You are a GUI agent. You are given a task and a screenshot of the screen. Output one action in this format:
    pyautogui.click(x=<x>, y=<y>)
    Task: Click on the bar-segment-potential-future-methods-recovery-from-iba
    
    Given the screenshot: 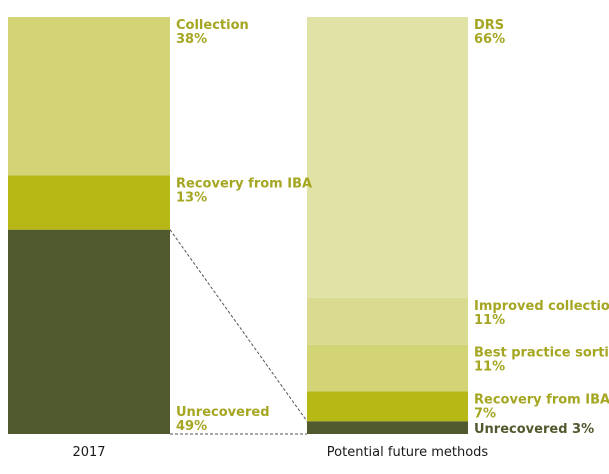 What is the action you would take?
    pyautogui.click(x=387, y=406)
    